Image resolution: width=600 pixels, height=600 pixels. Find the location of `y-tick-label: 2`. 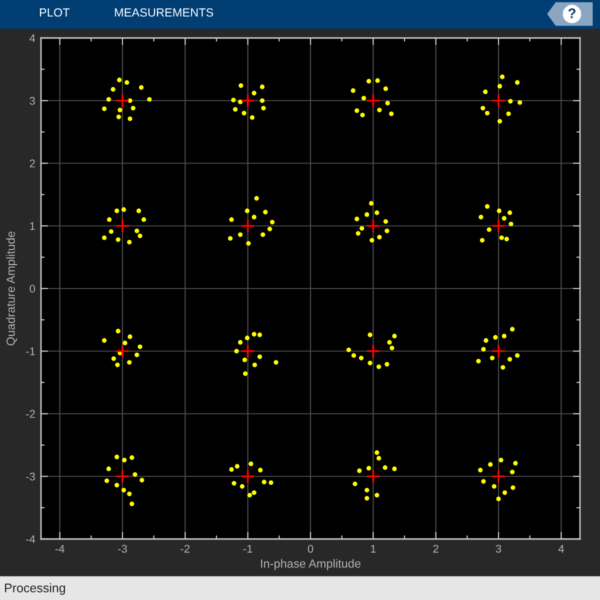

y-tick-label: 2 is located at coordinates (32, 164).